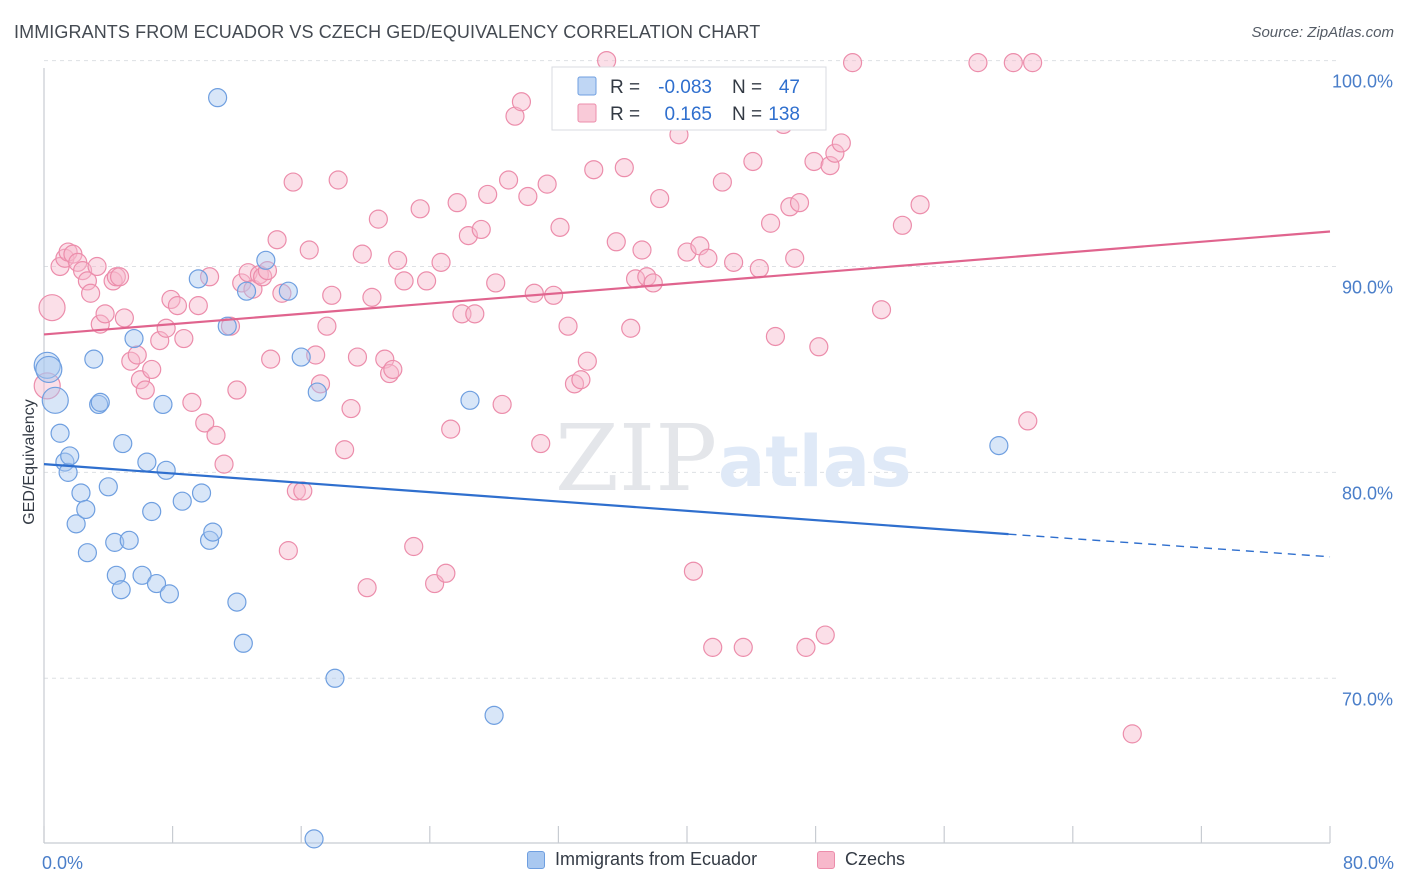  I want to click on watermark-zip: ZIP, so click(636, 458).